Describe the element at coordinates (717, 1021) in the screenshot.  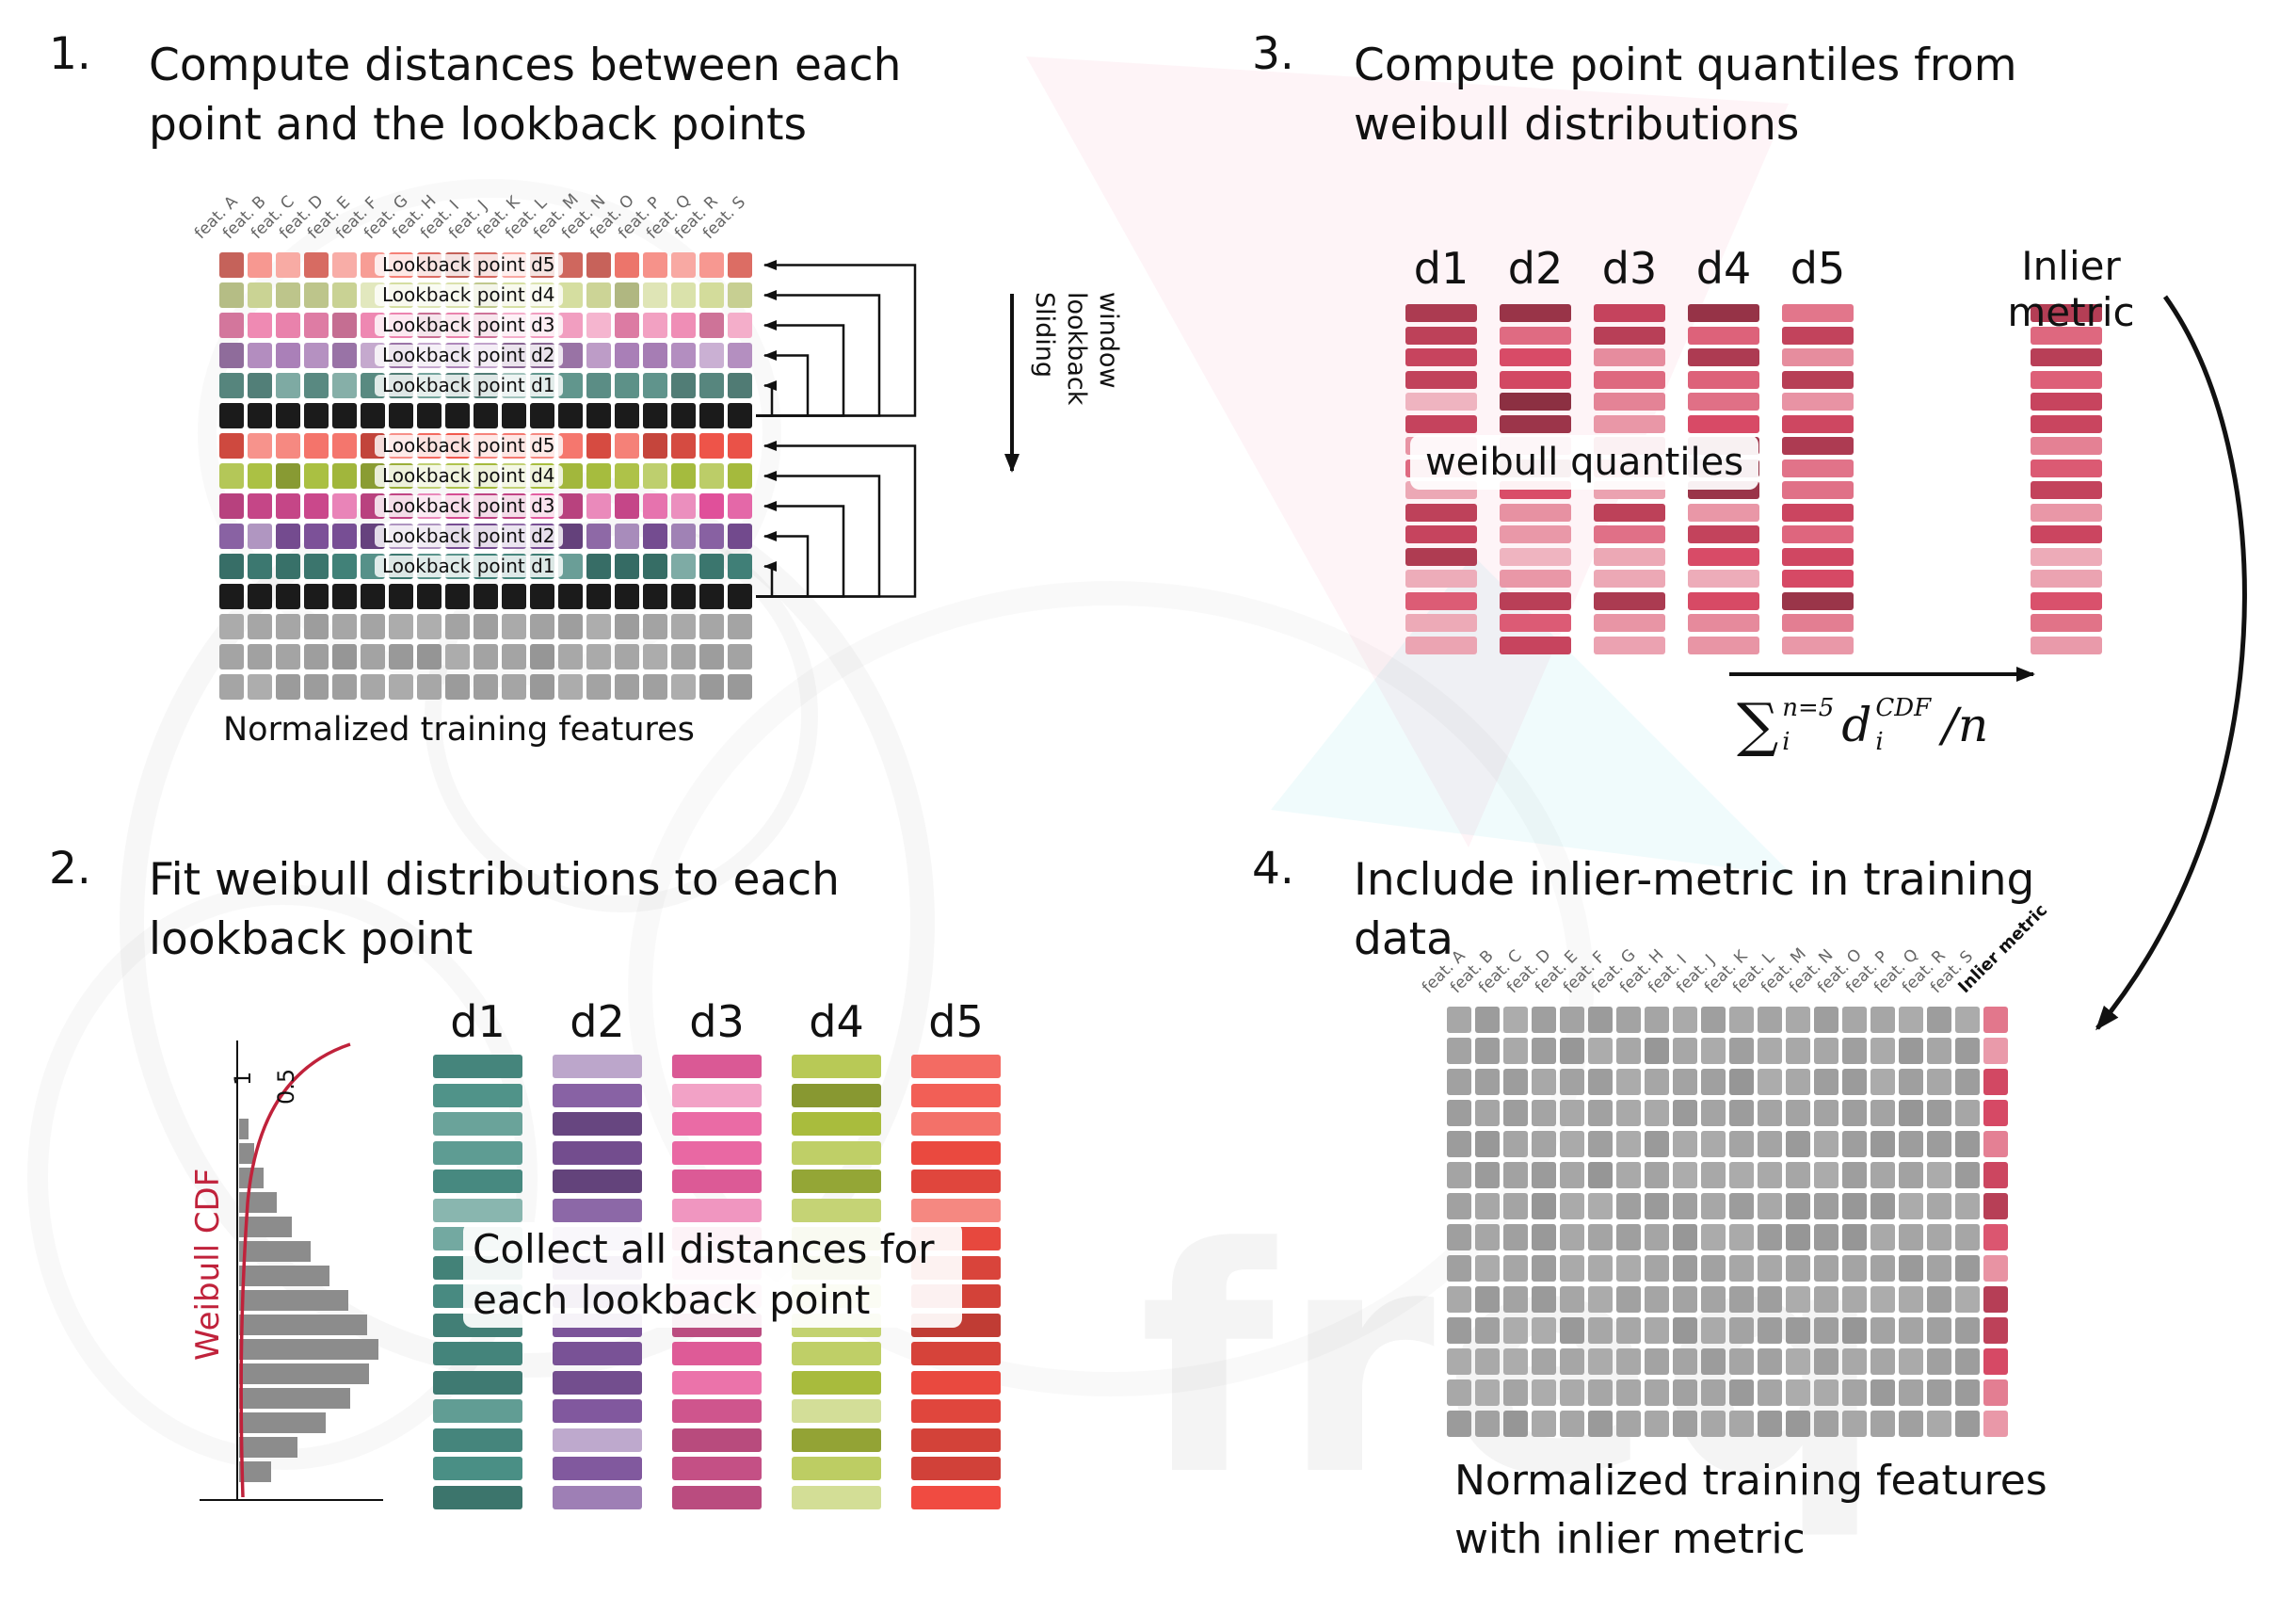
I see `p2-column-label: d3` at that location.